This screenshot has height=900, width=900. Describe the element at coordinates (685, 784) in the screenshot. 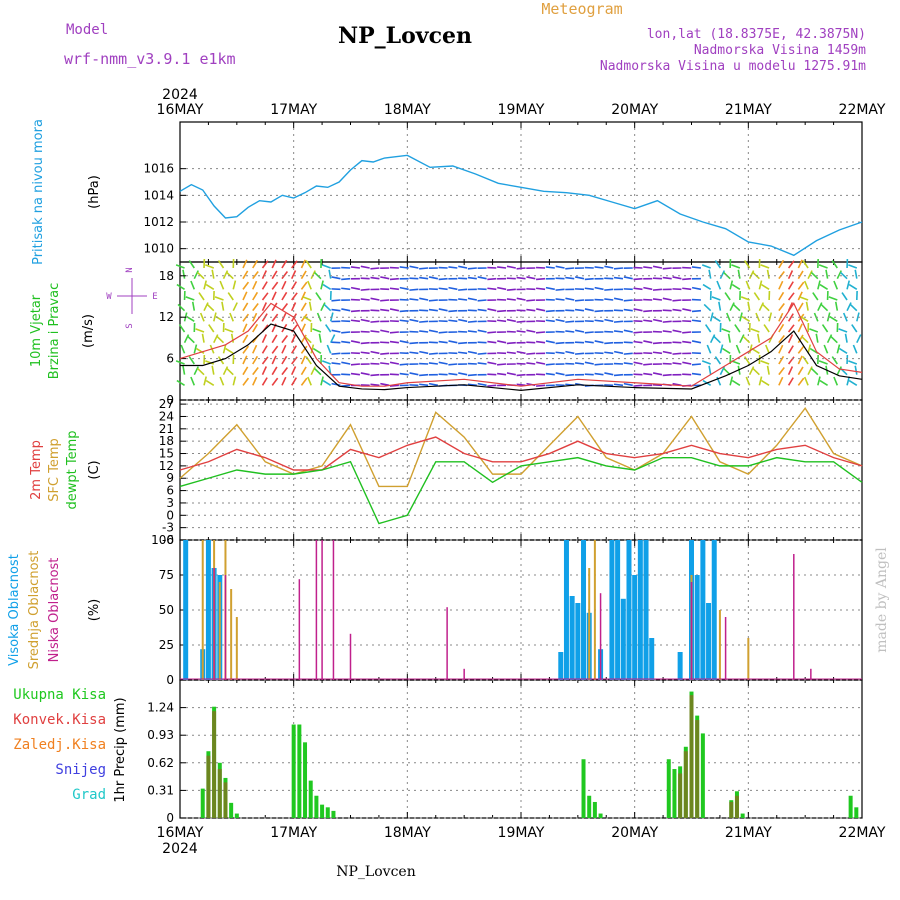

I see `conv-precip-bar` at that location.